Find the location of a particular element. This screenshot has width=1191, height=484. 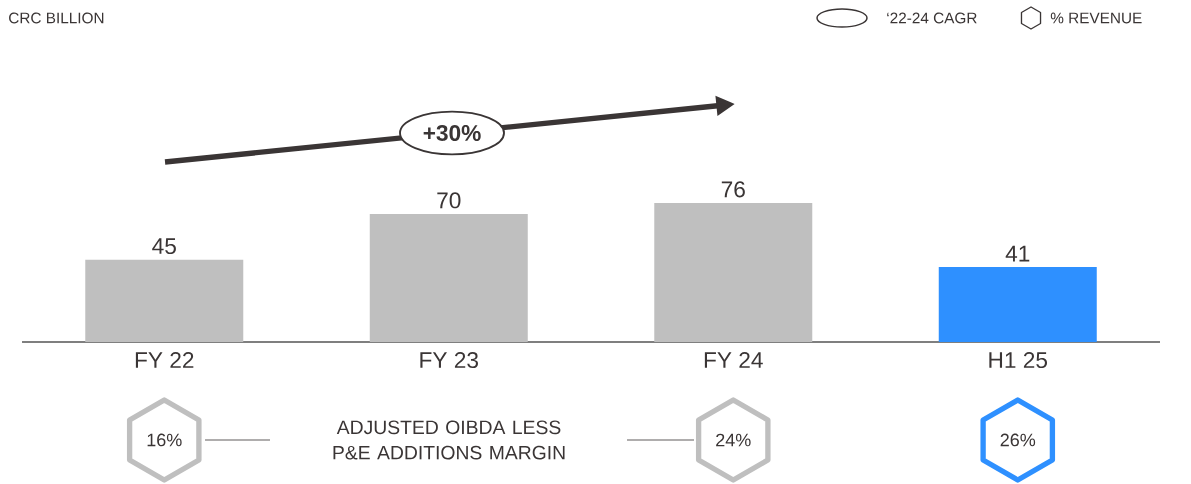

data-label: 45 is located at coordinates (164, 246).